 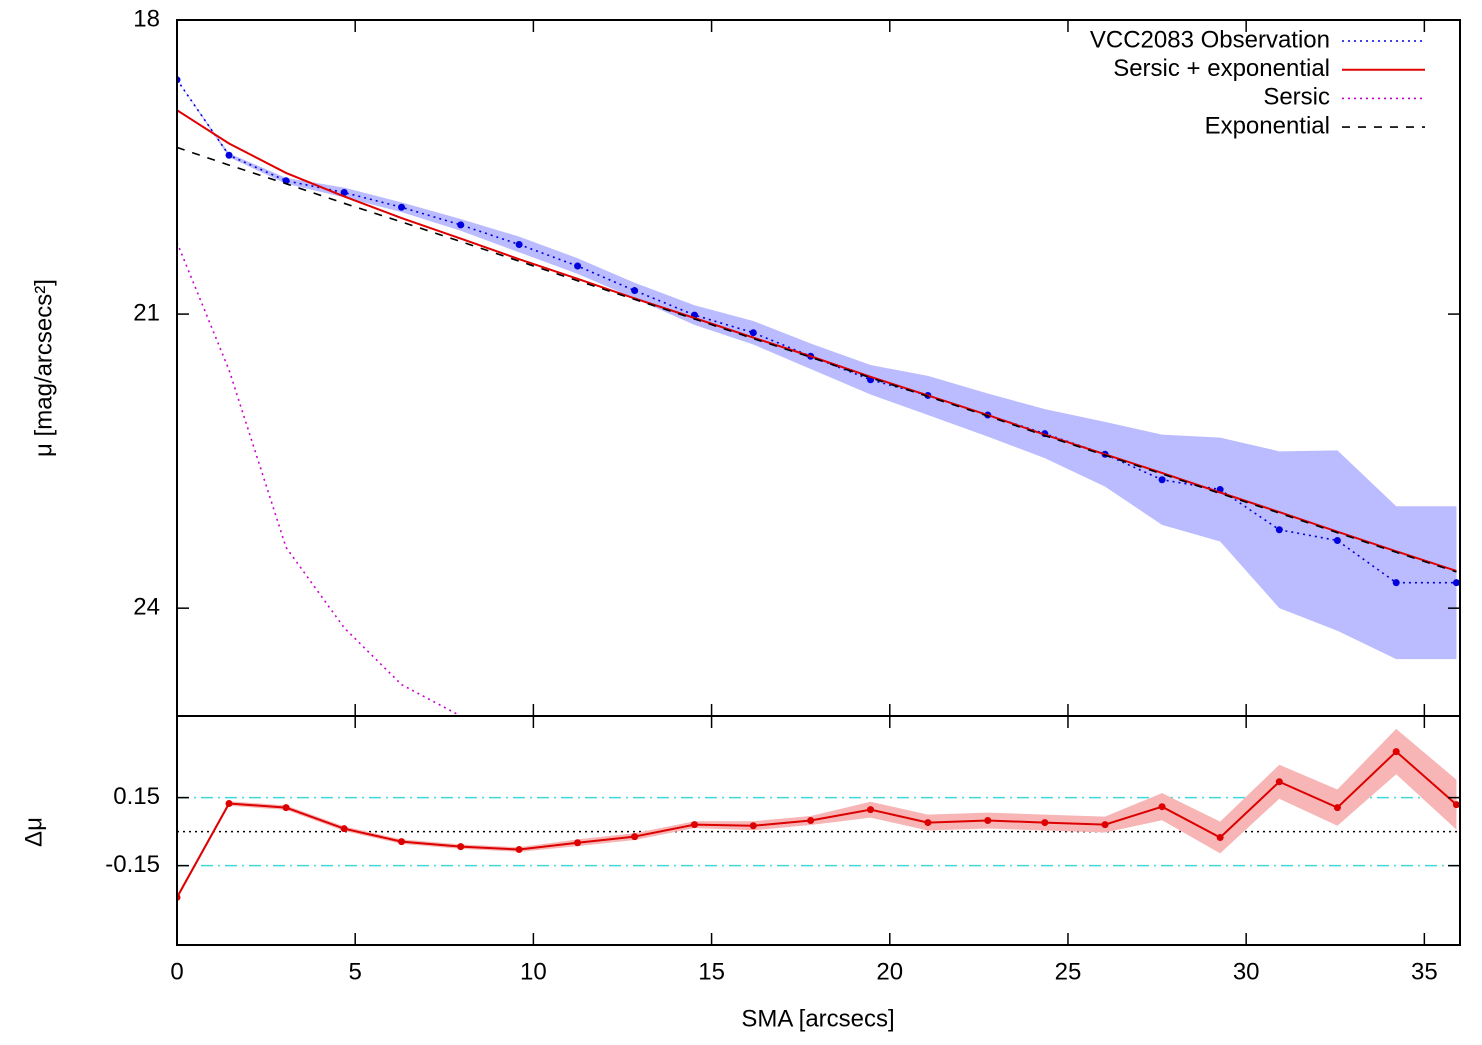 What do you see at coordinates (1221, 68) in the screenshot?
I see `legend-label: Sersic + exponential` at bounding box center [1221, 68].